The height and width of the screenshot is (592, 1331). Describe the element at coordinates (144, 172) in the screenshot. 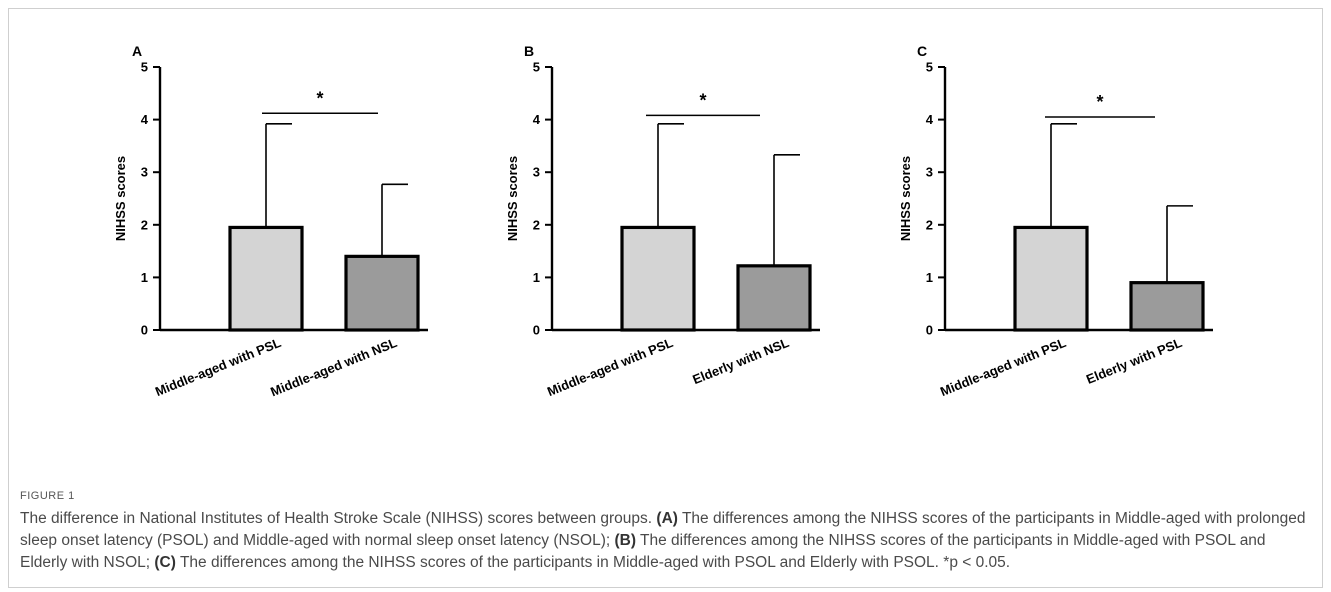

I see `panel-a-y-tick-label: 3` at that location.